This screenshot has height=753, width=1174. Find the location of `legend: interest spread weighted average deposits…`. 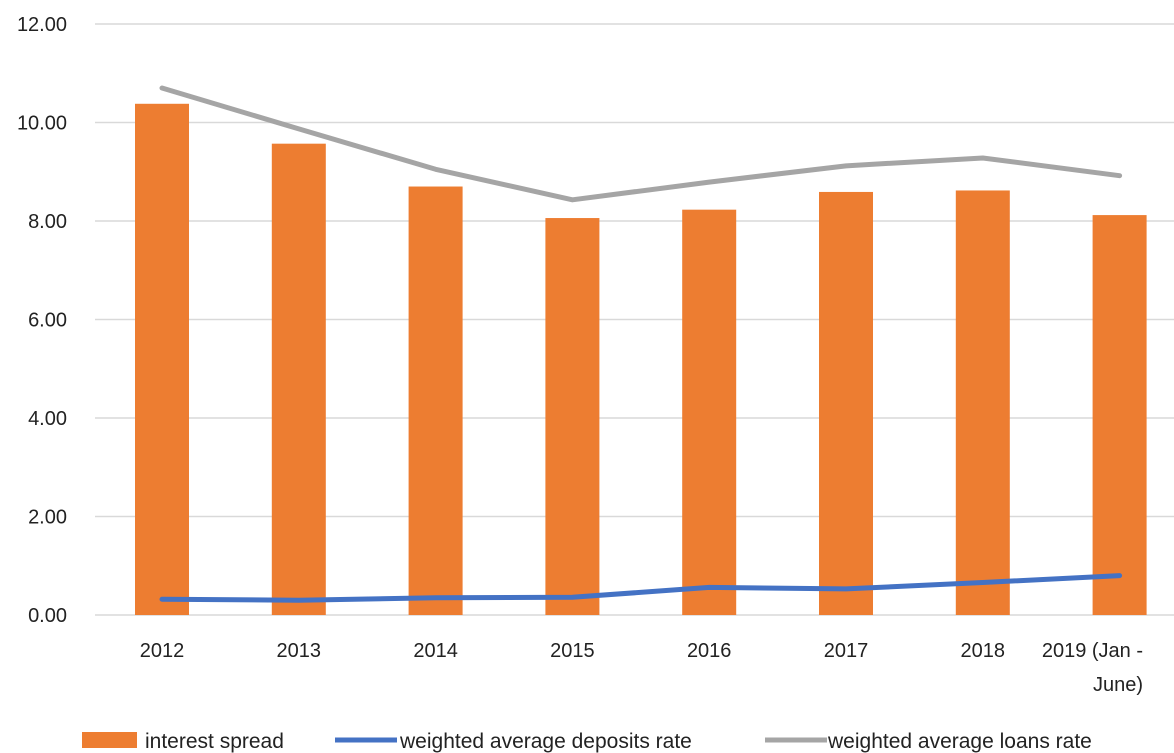

legend: interest spread weighted average deposits… is located at coordinates (587, 741).